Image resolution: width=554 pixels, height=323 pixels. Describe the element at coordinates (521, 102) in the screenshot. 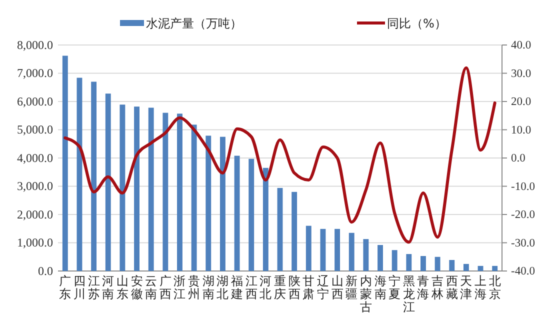

I see `y2-tick-label: 20.0` at that location.